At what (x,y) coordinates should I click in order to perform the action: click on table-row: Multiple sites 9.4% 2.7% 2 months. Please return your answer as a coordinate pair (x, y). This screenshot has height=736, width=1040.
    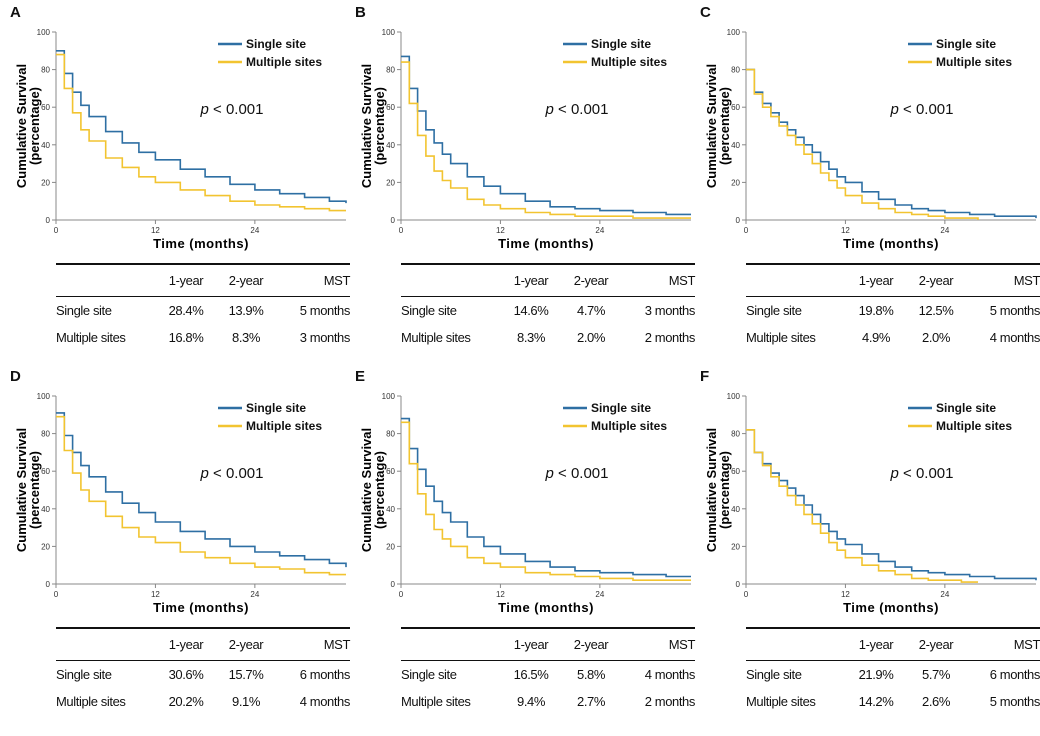
    Looking at the image, I should click on (548, 701).